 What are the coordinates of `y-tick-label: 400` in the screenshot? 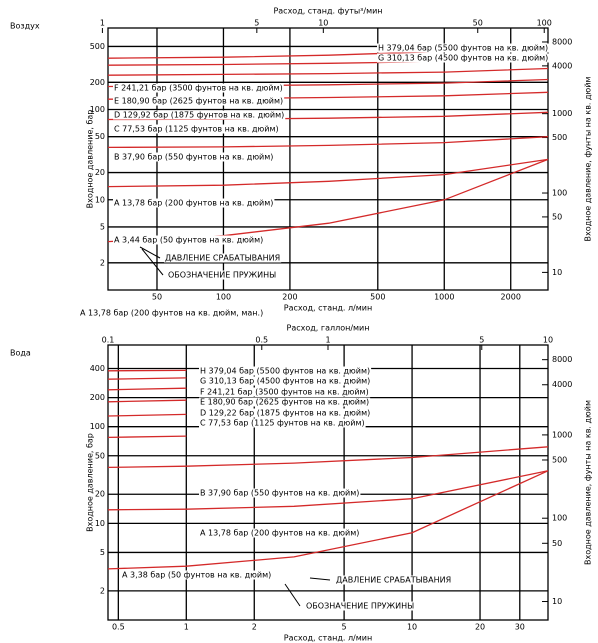 It's located at (97, 368).